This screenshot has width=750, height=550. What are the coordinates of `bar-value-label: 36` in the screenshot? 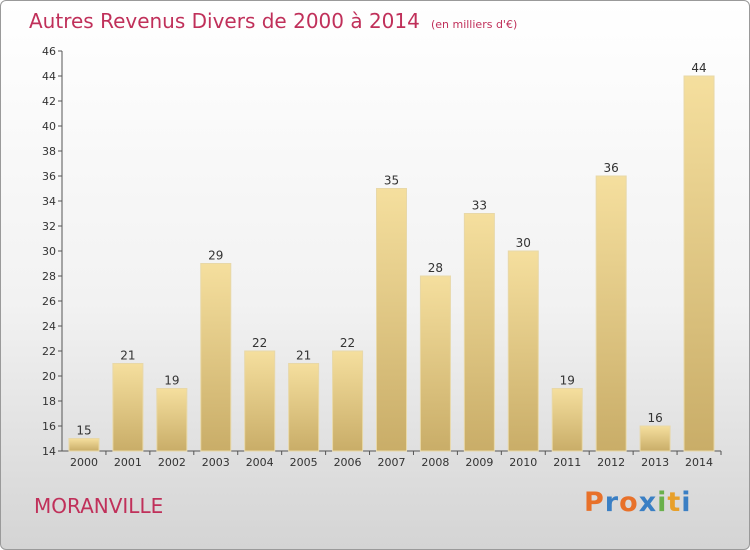 It's located at (611, 168).